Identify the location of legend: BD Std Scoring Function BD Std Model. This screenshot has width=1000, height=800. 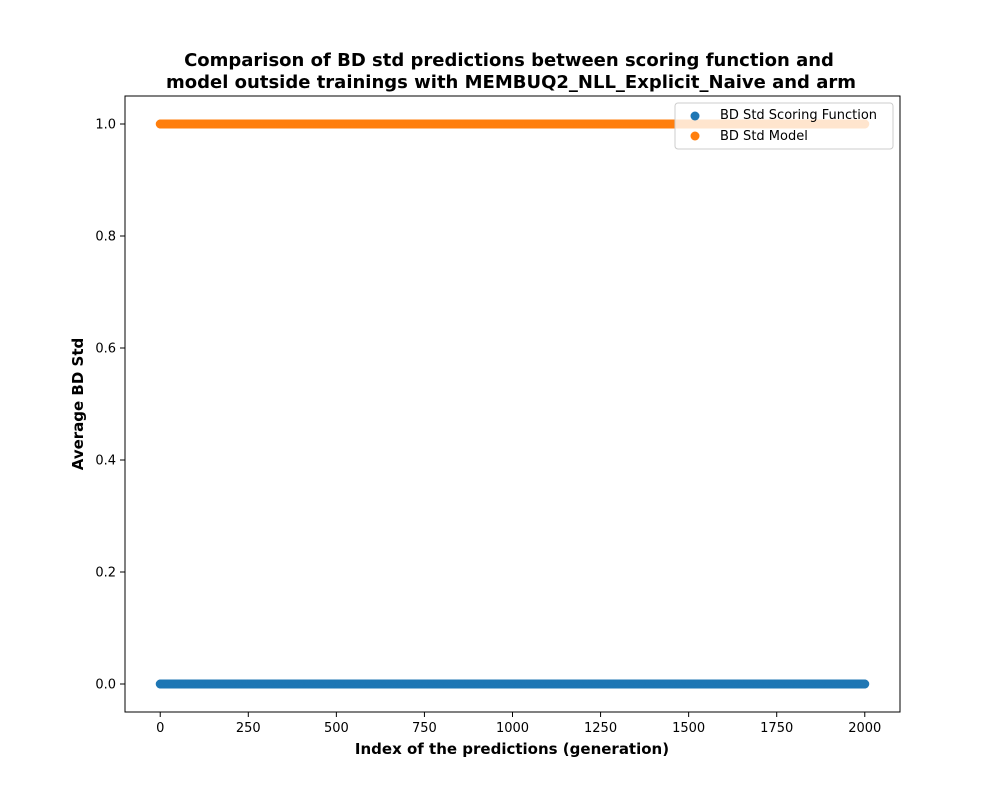
(784, 126).